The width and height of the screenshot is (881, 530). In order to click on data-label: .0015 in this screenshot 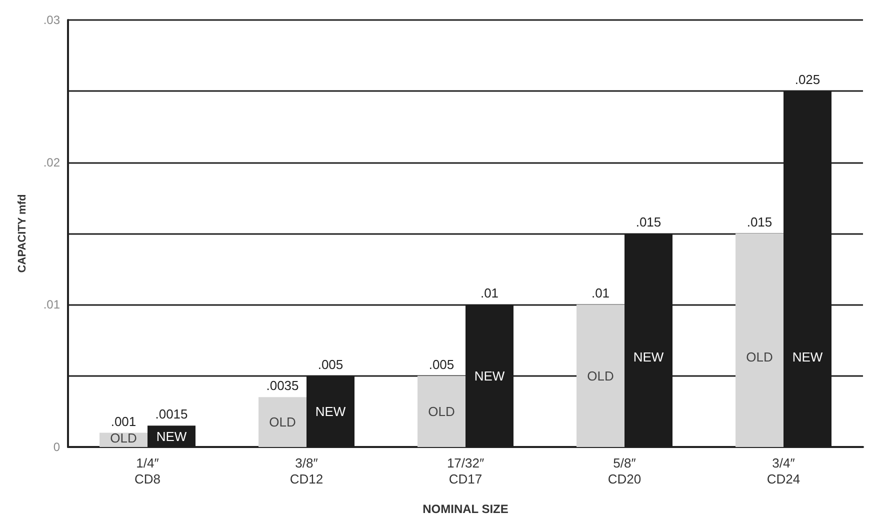, I will do `click(171, 414)`.